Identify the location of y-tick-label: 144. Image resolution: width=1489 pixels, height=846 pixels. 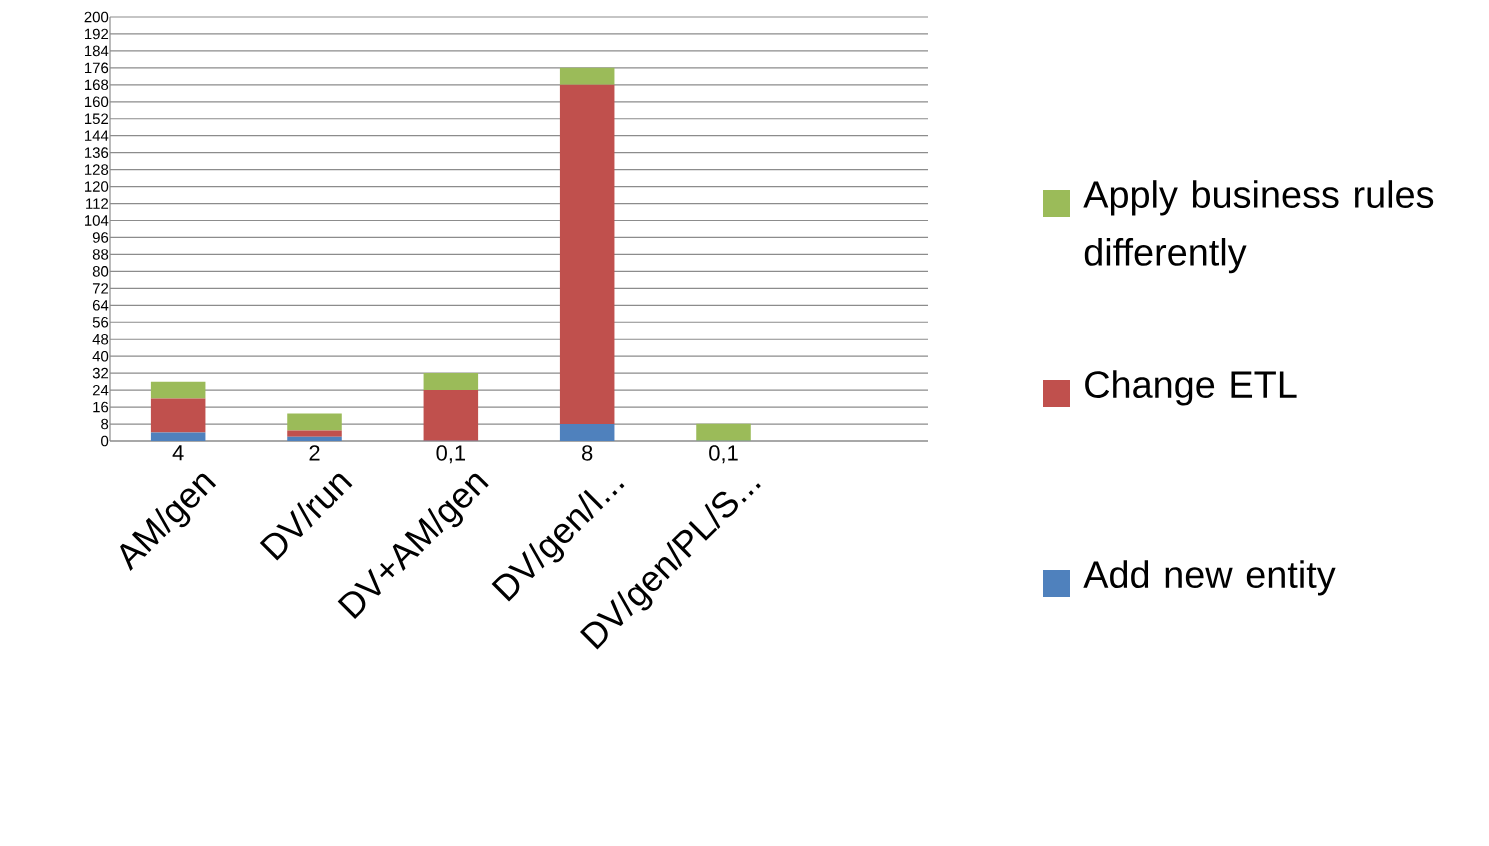
(97, 135).